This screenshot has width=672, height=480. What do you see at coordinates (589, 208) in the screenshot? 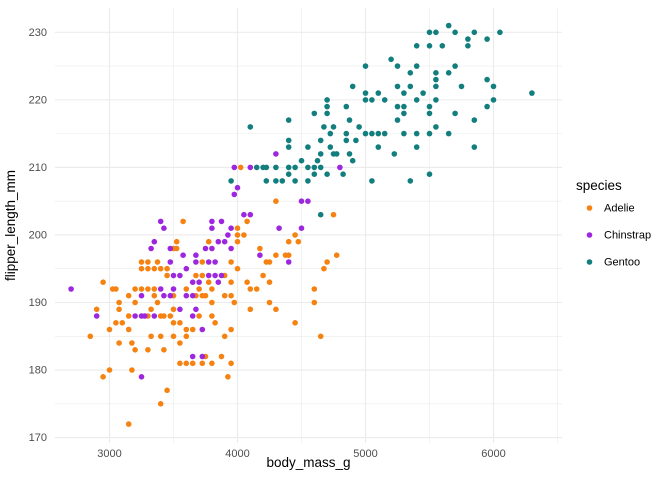
I see `legend-key-dot` at bounding box center [589, 208].